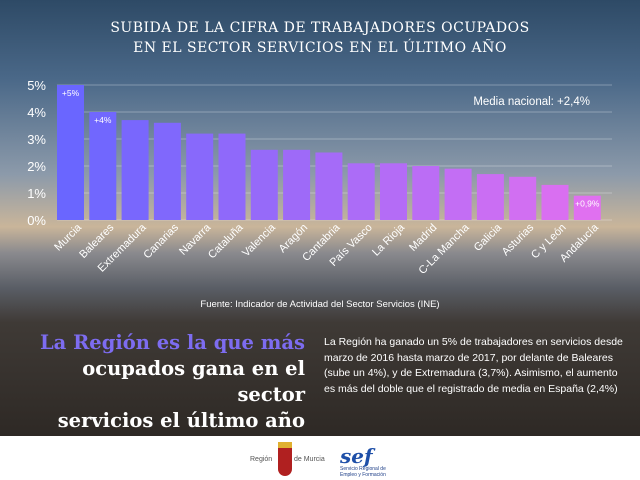 This screenshot has width=640, height=480. I want to click on y-tick-label: 3%, so click(36, 139).